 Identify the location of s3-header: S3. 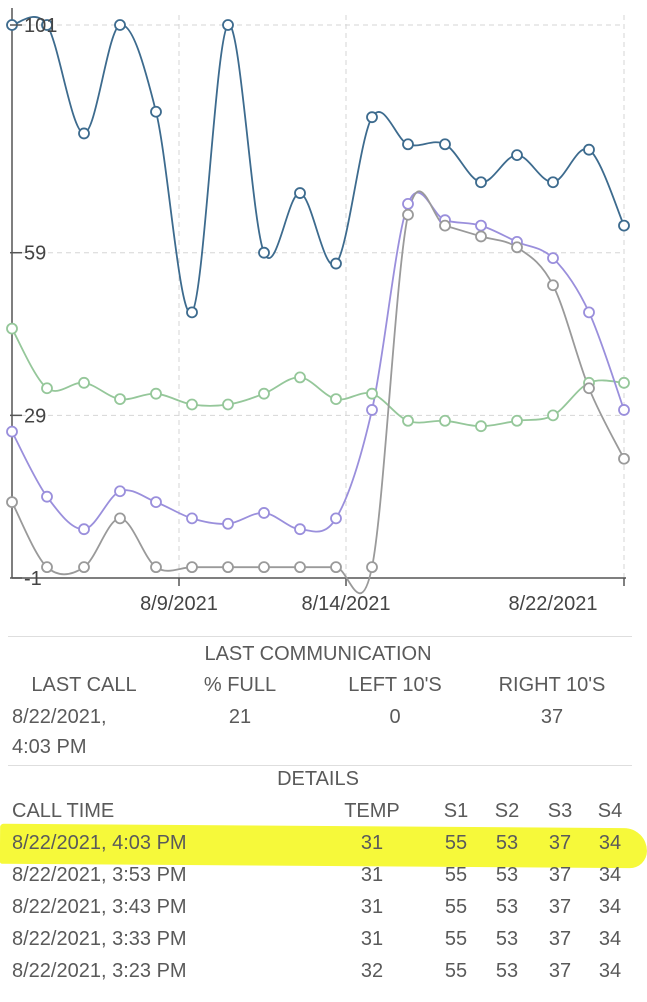
(560, 811).